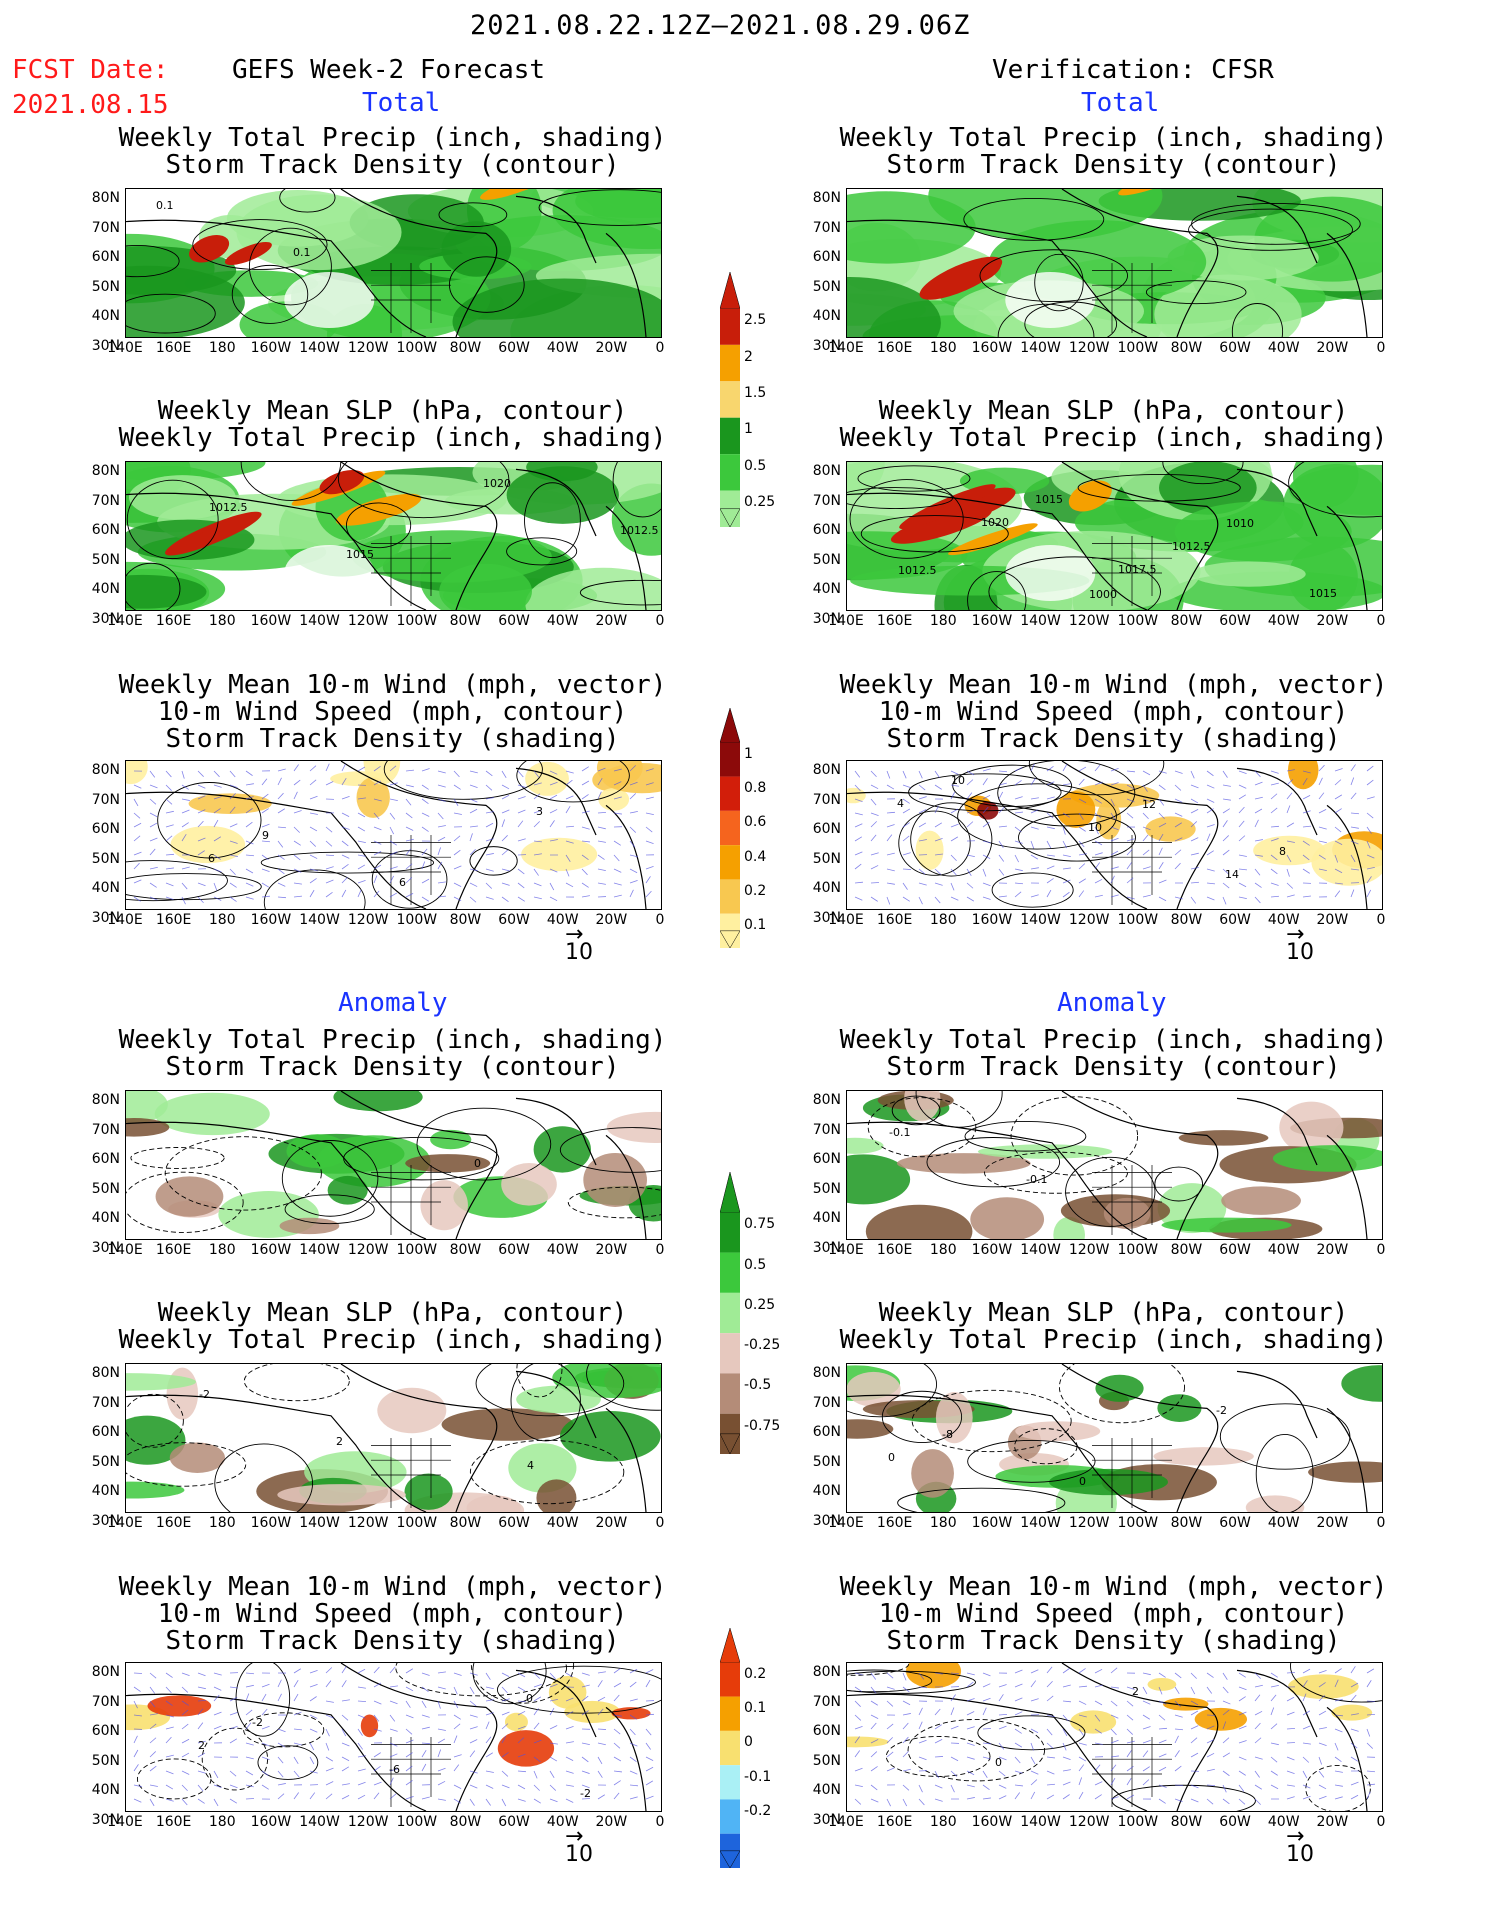 This screenshot has width=1487, height=1925. What do you see at coordinates (760, 502) in the screenshot?
I see `precip_total-tick-label: 0.25` at bounding box center [760, 502].